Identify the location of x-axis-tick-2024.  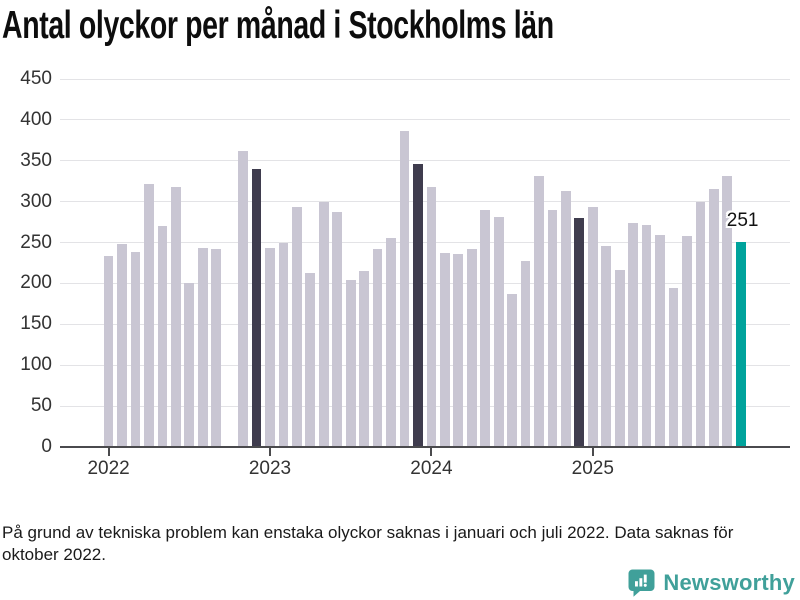
(431, 452).